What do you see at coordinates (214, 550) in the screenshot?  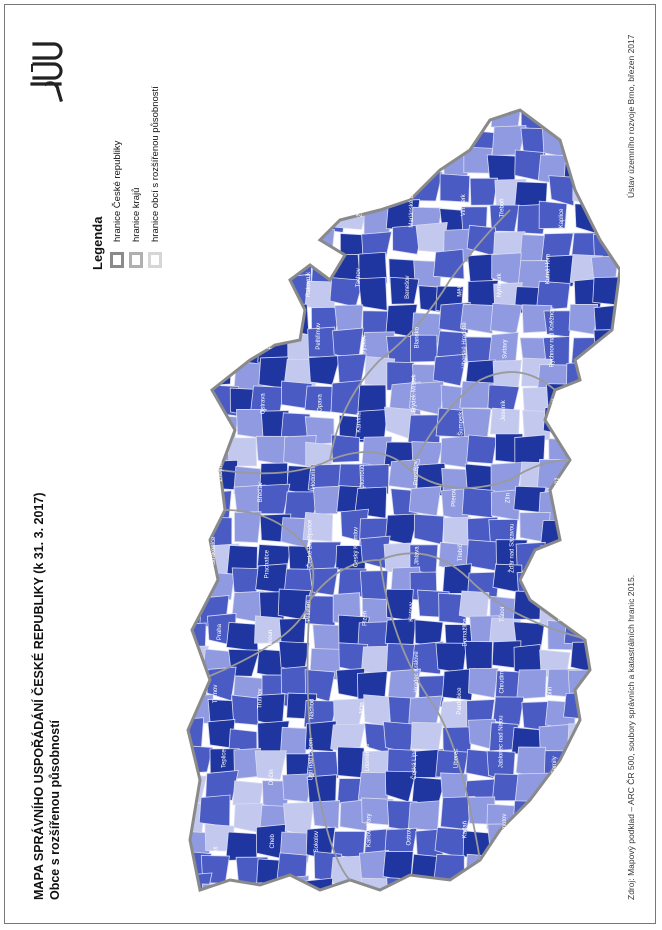 I see `map-label: Strakonice` at bounding box center [214, 550].